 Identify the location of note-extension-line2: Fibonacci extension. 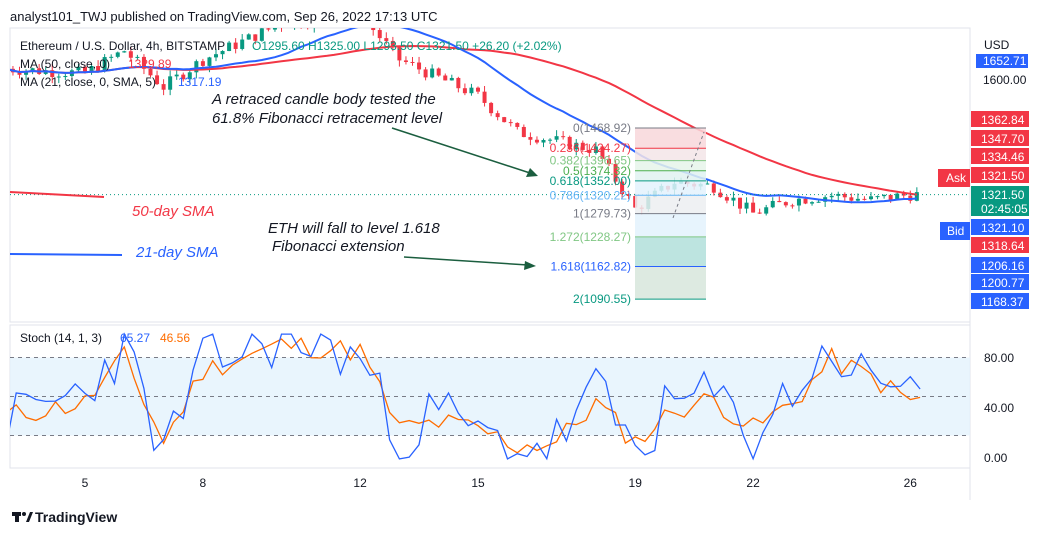
(338, 246).